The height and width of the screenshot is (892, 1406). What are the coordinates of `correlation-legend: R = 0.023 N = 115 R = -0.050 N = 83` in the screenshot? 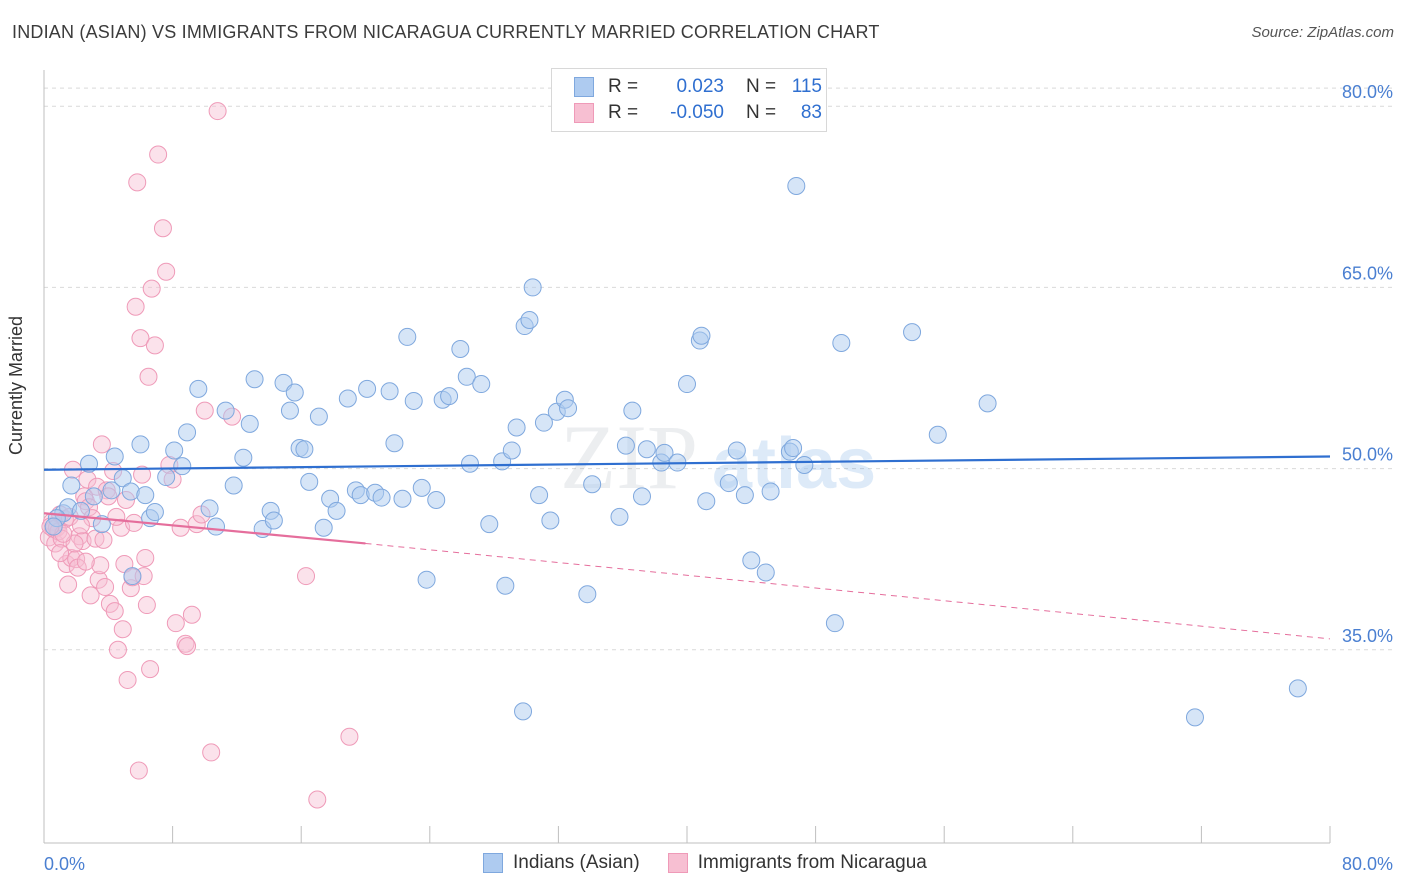 It's located at (689, 100).